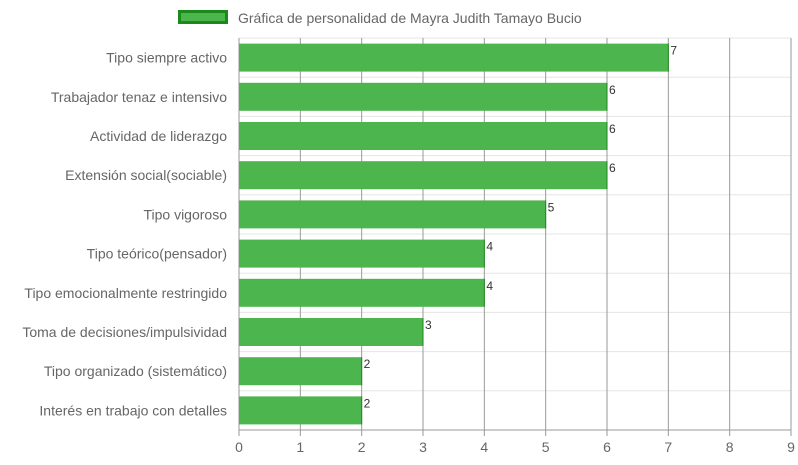 Image resolution: width=798 pixels, height=465 pixels. Describe the element at coordinates (673, 51) in the screenshot. I see `data-label: 7` at that location.